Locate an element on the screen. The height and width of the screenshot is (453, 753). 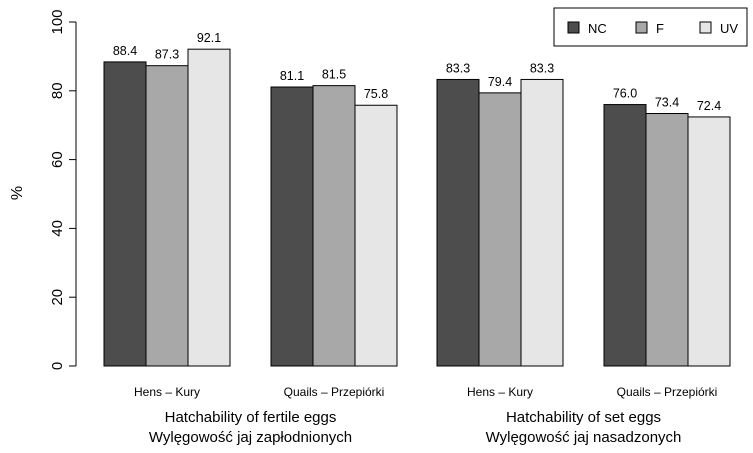
legend: NC F UV is located at coordinates (650, 27).